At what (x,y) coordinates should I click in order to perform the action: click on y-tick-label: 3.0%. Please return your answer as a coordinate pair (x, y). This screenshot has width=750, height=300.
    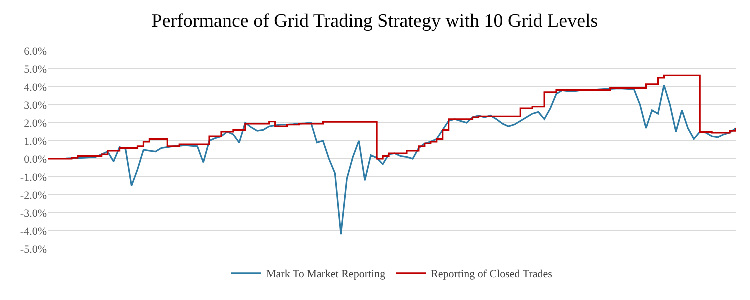
    Looking at the image, I should click on (35, 106).